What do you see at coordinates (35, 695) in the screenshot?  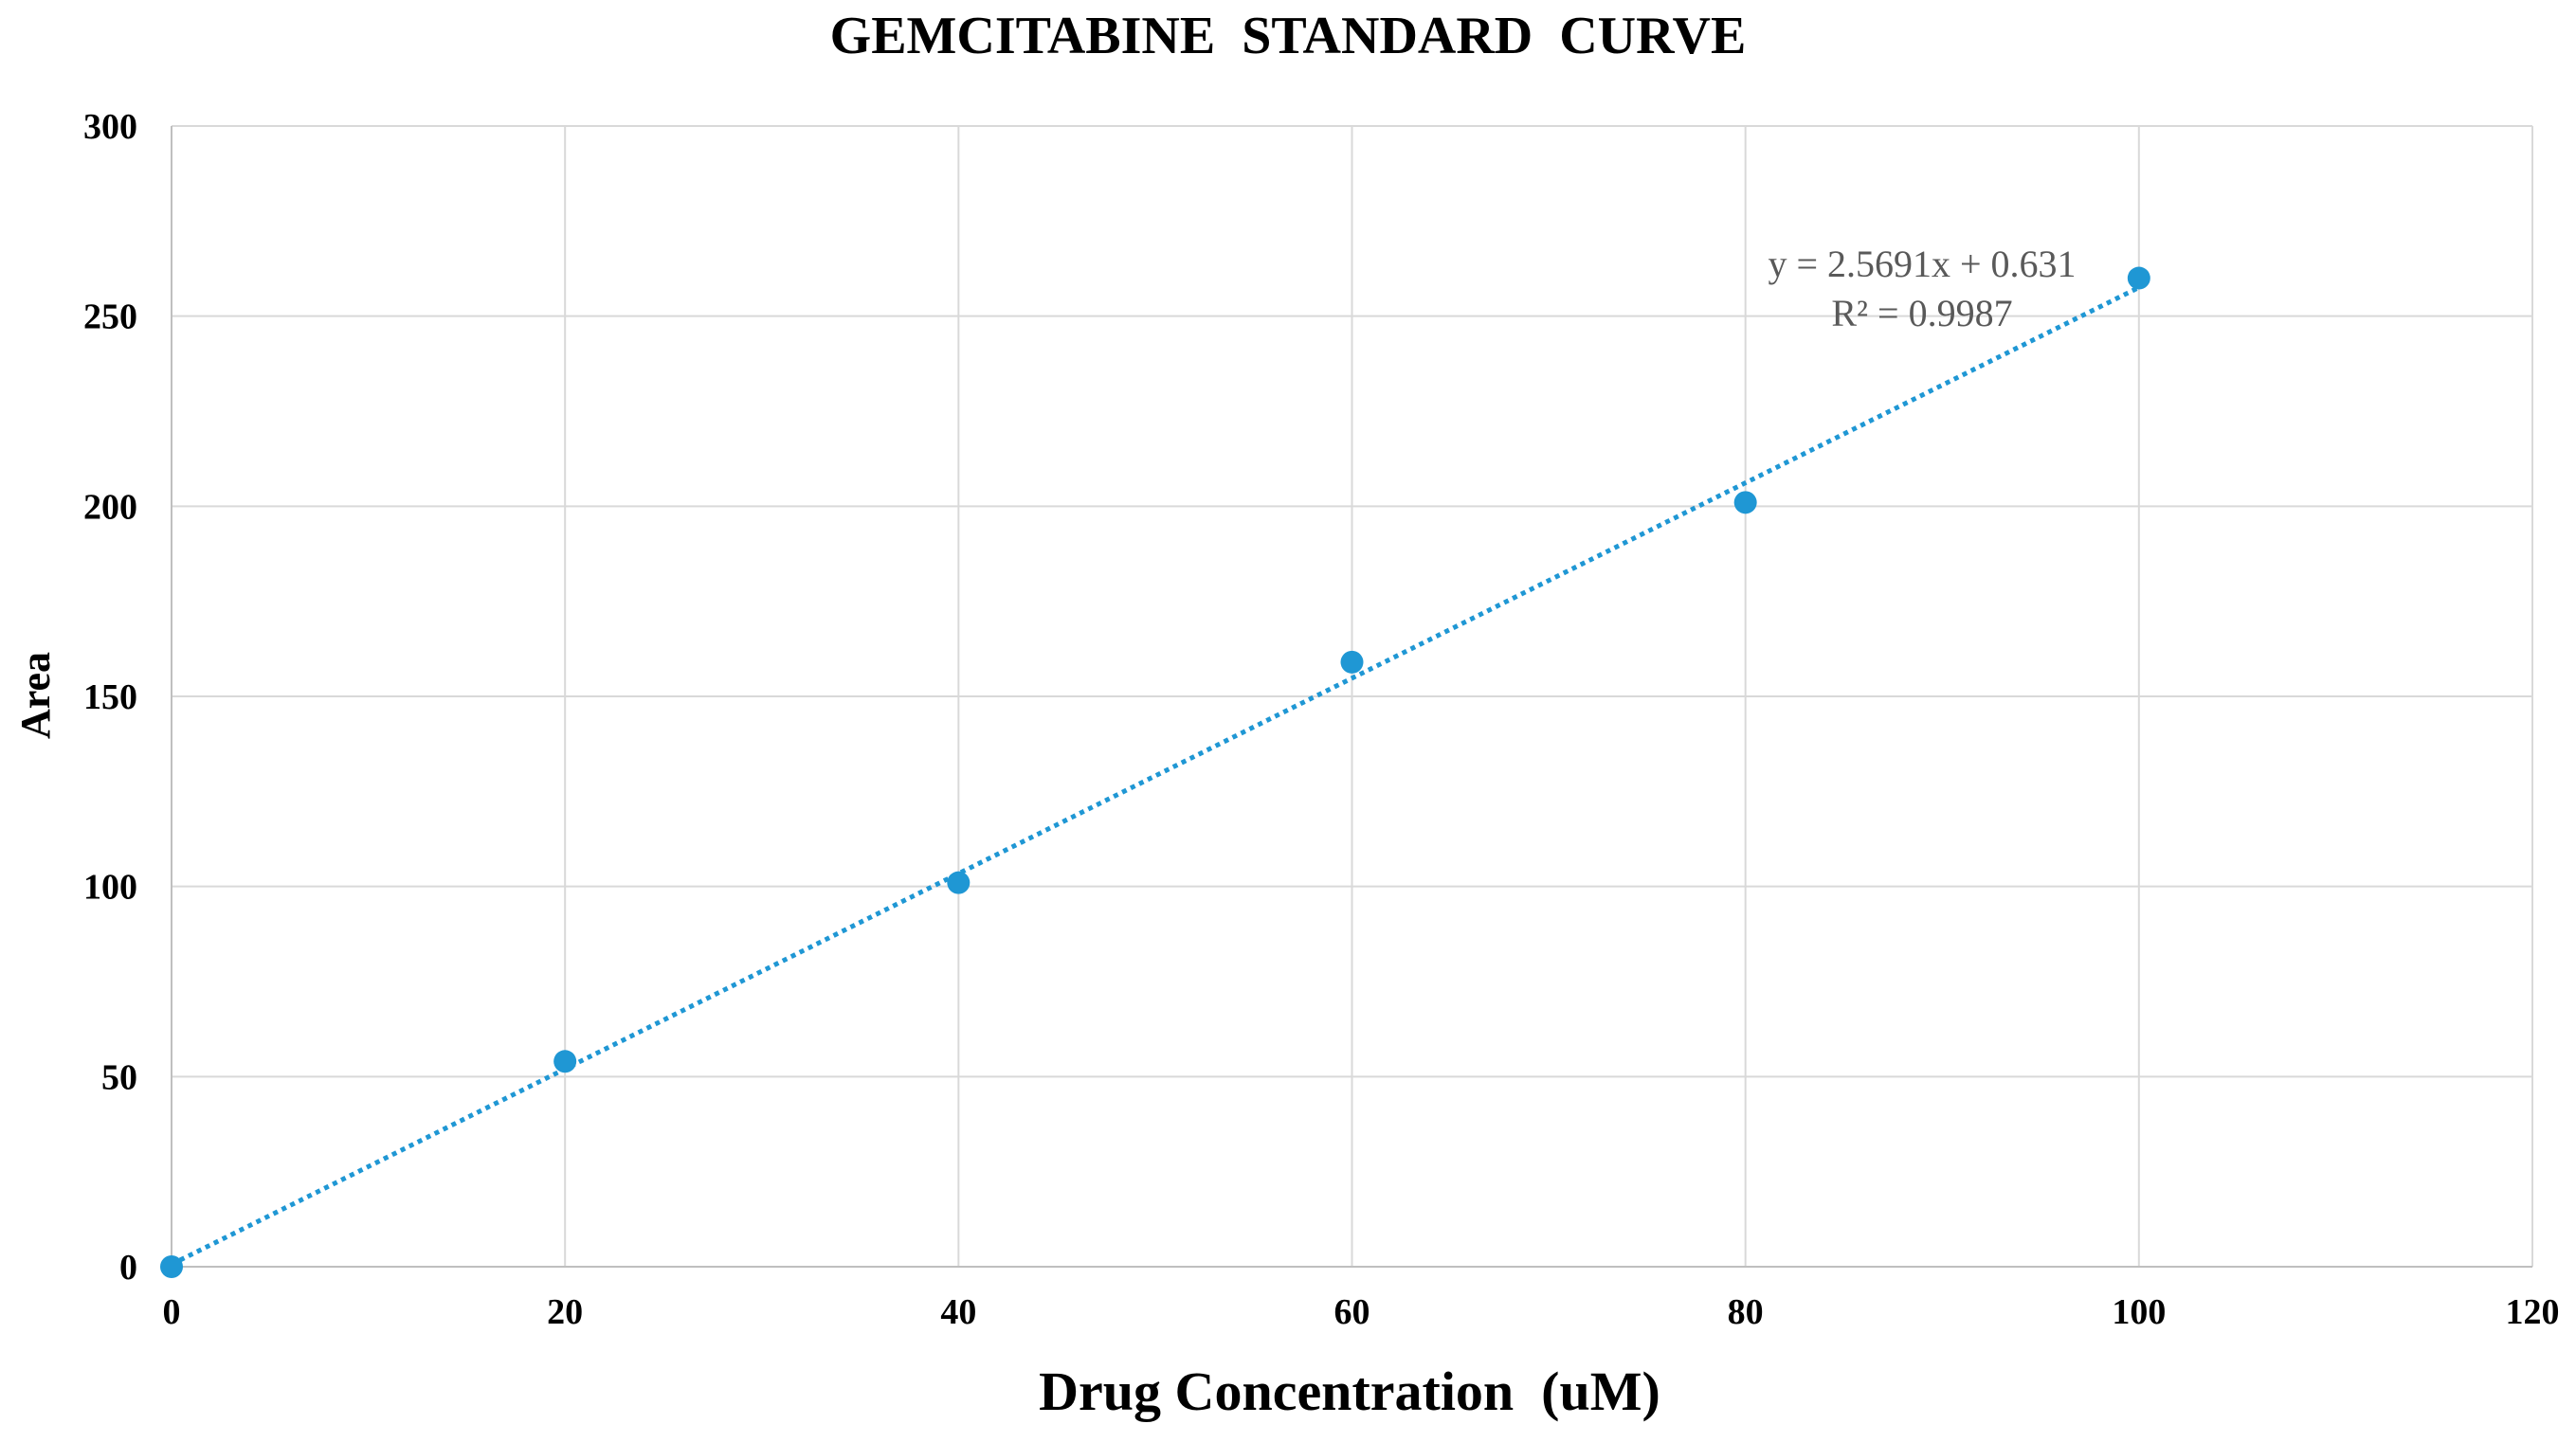 I see `y-axis-title: Area` at bounding box center [35, 695].